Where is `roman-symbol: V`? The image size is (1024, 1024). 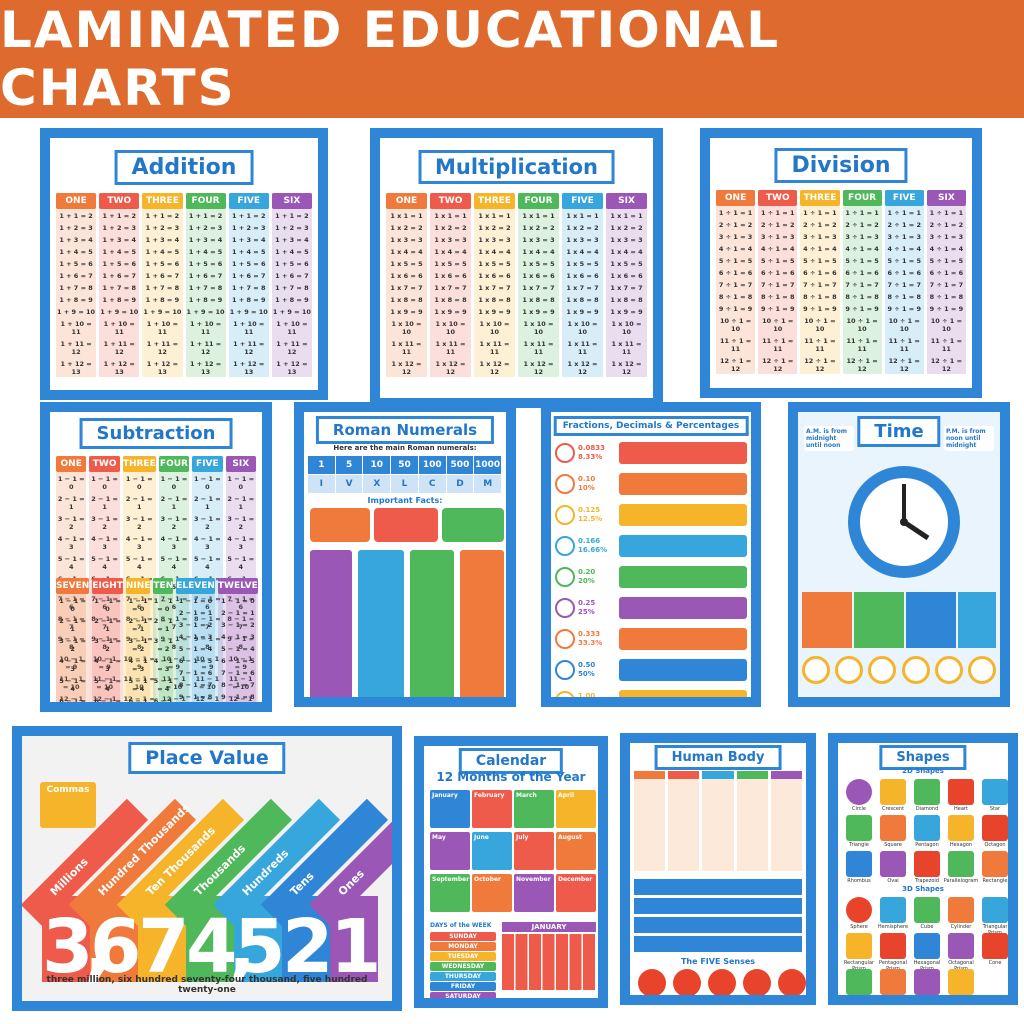 roman-symbol: V is located at coordinates (350, 484).